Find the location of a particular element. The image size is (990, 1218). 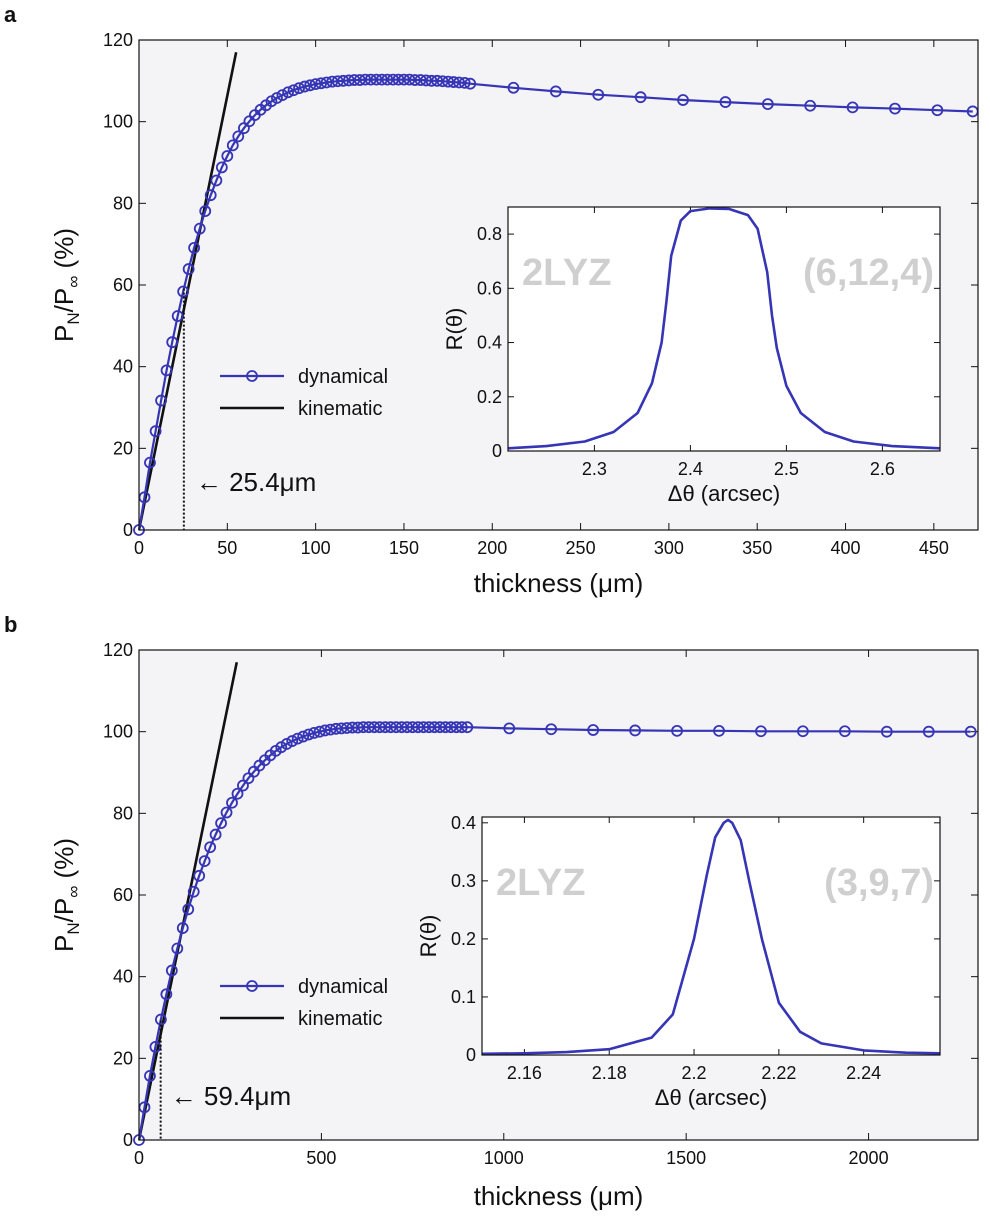

legend-label-kinematic: kinematic is located at coordinates (340, 1019).